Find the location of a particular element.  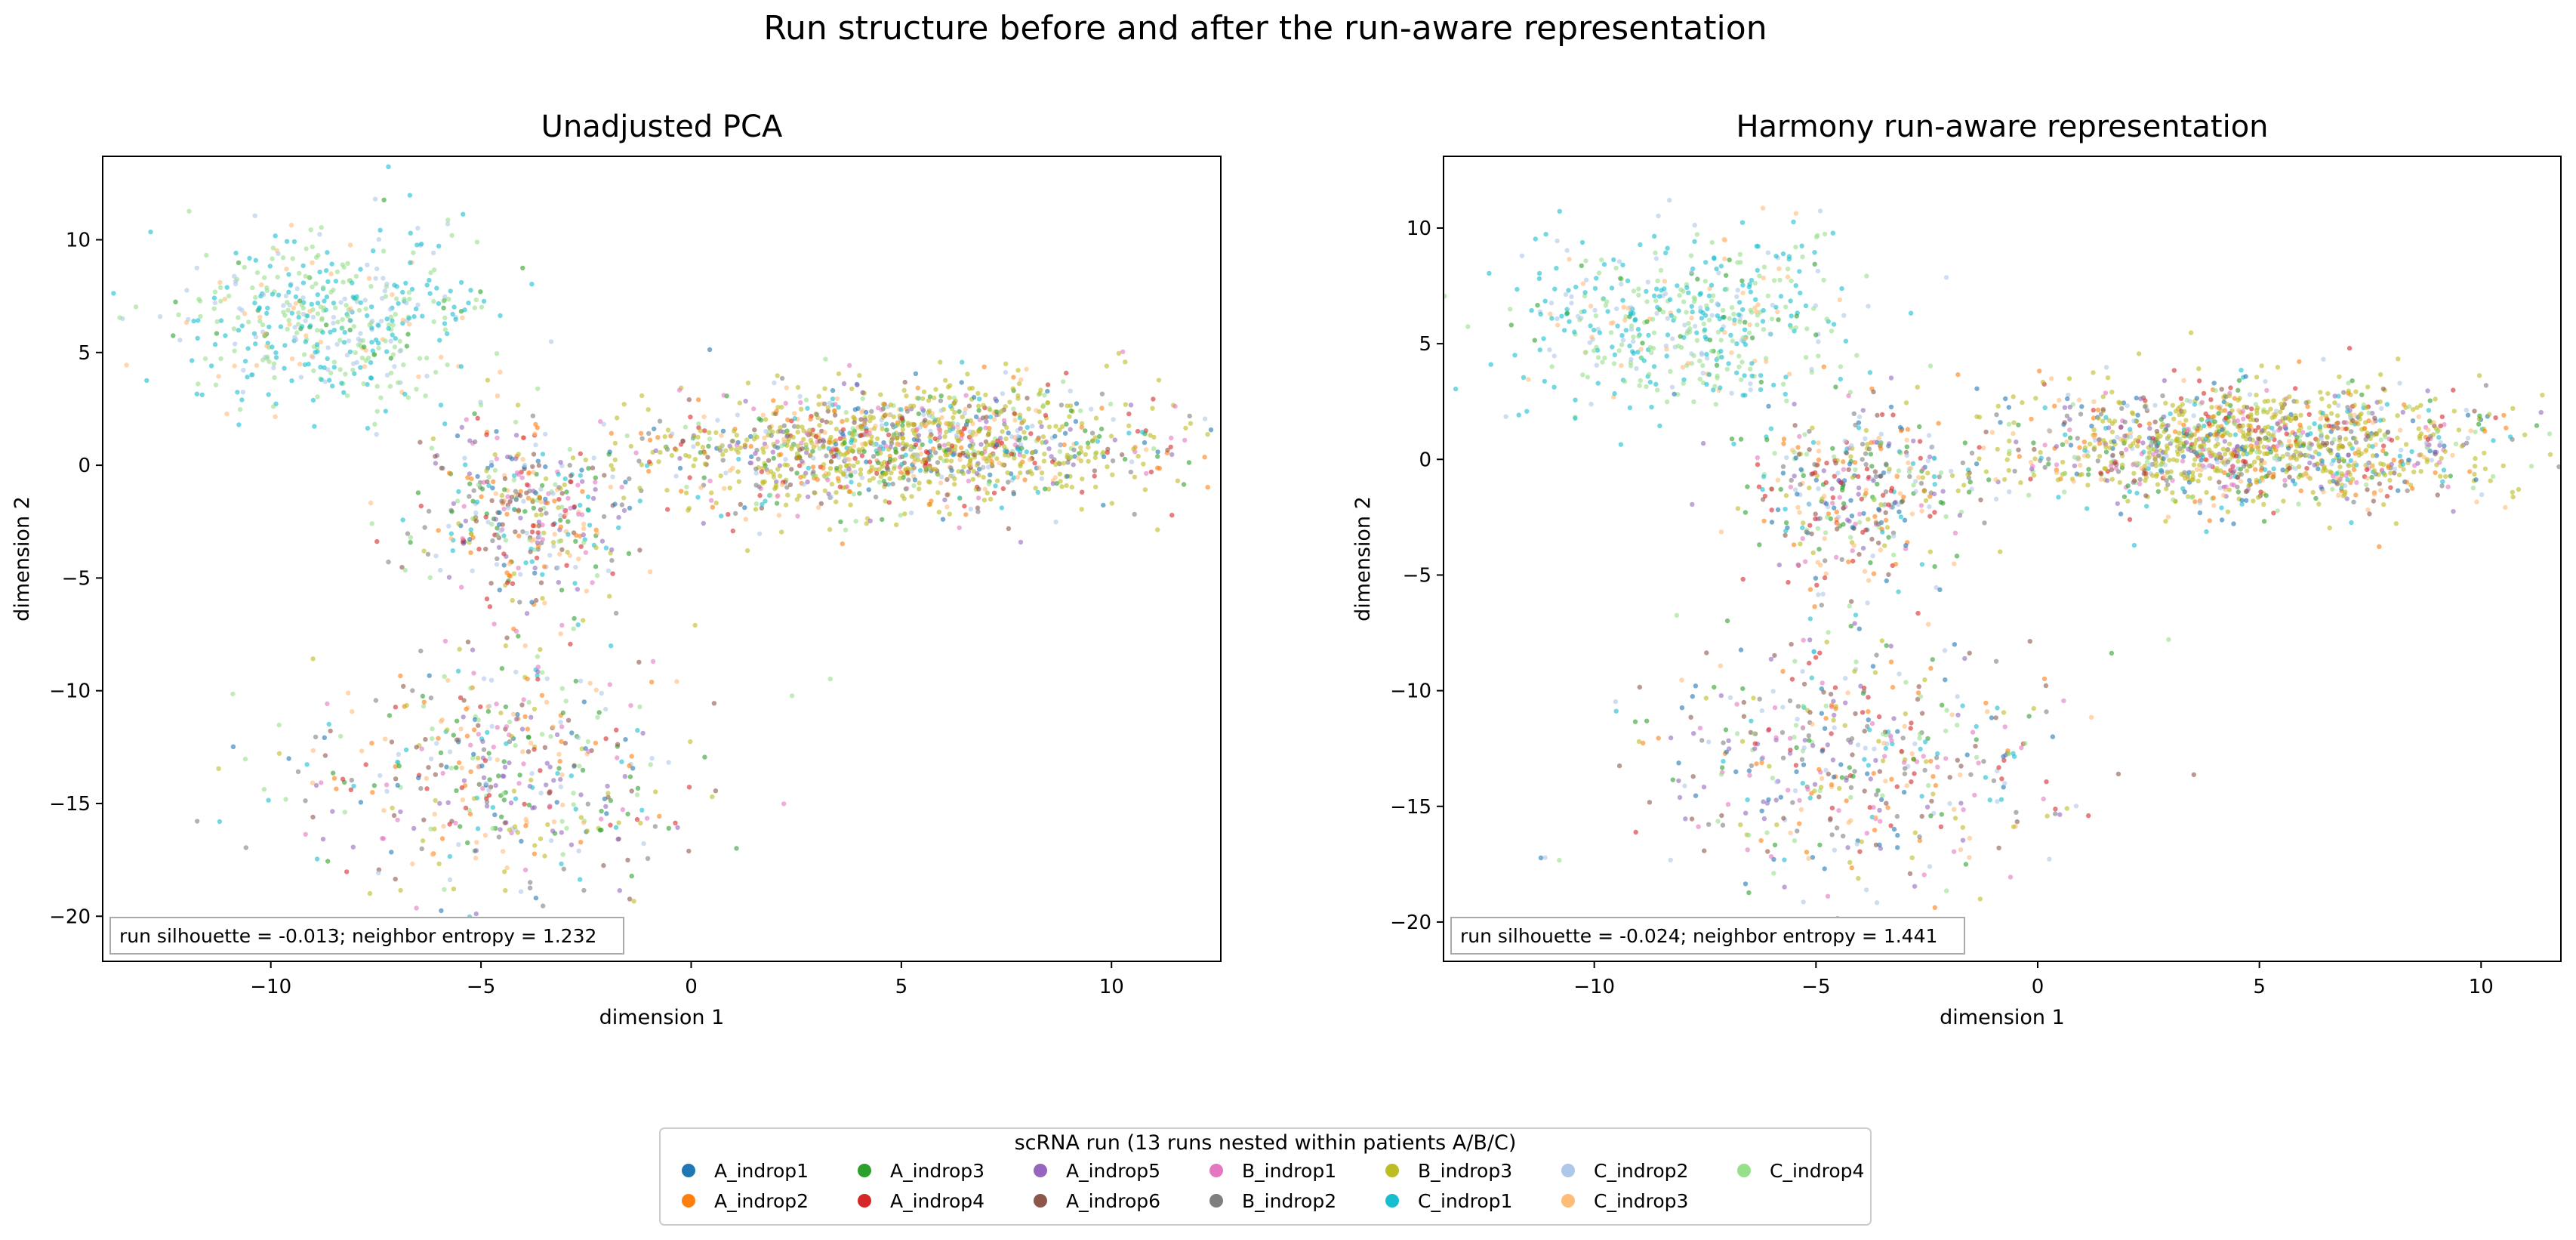

y-tick-label: 5 is located at coordinates (84, 353).